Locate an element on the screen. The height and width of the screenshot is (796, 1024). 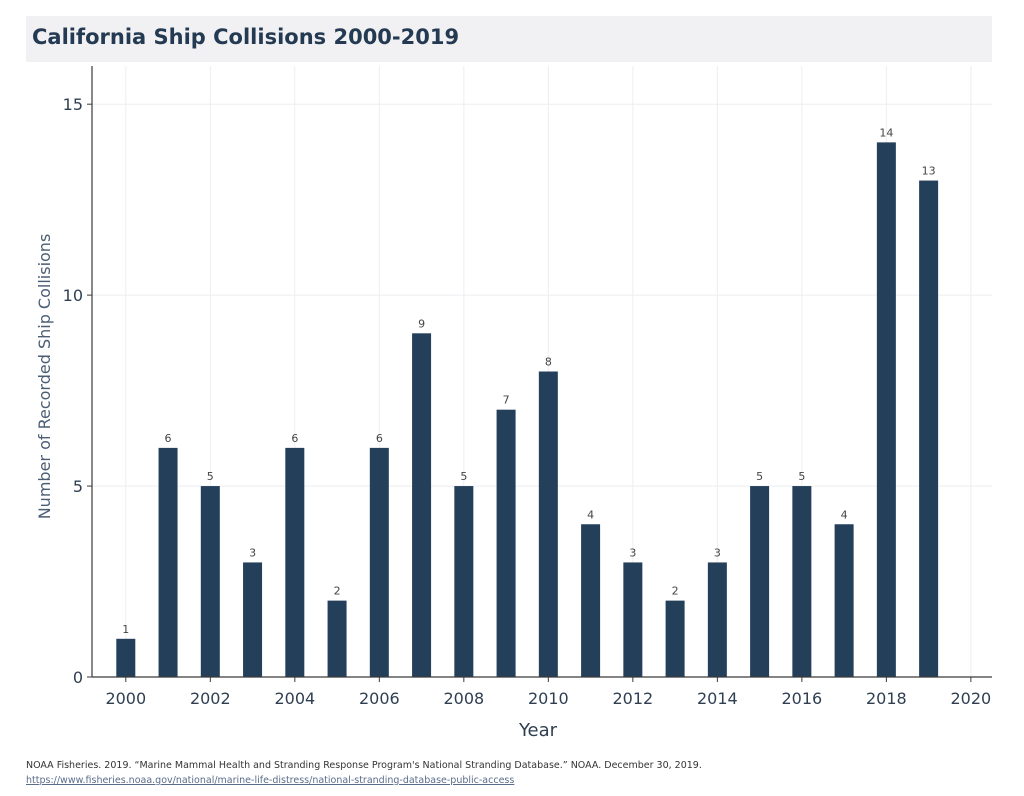
y-tick-label: 0 is located at coordinates (78, 677).